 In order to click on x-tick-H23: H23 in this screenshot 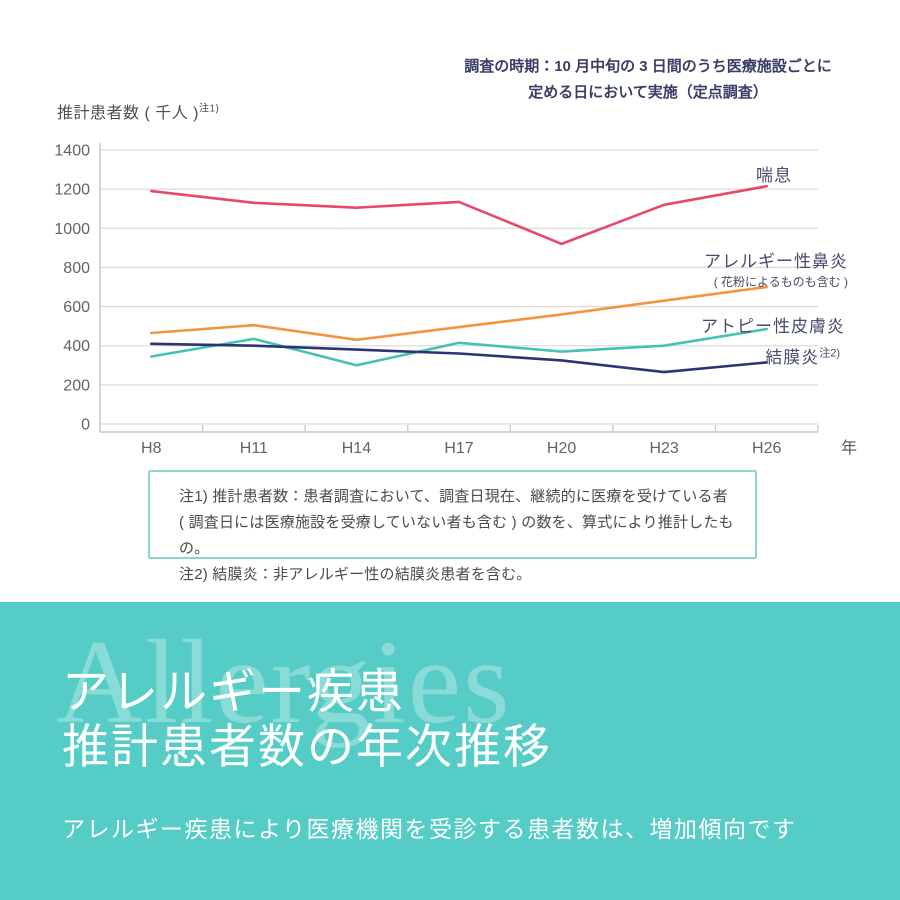, I will do `click(663, 448)`.